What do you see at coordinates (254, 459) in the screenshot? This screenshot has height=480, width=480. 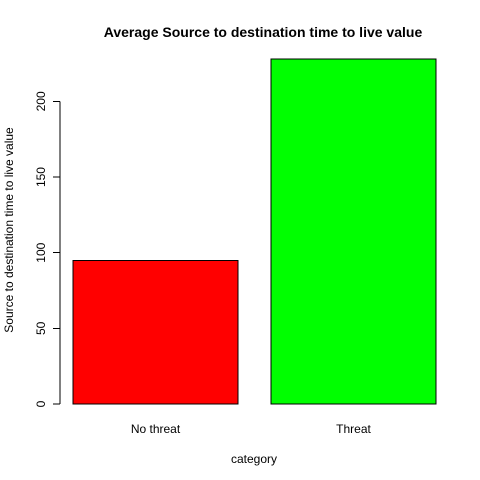 I see `x-axis-label: category` at bounding box center [254, 459].